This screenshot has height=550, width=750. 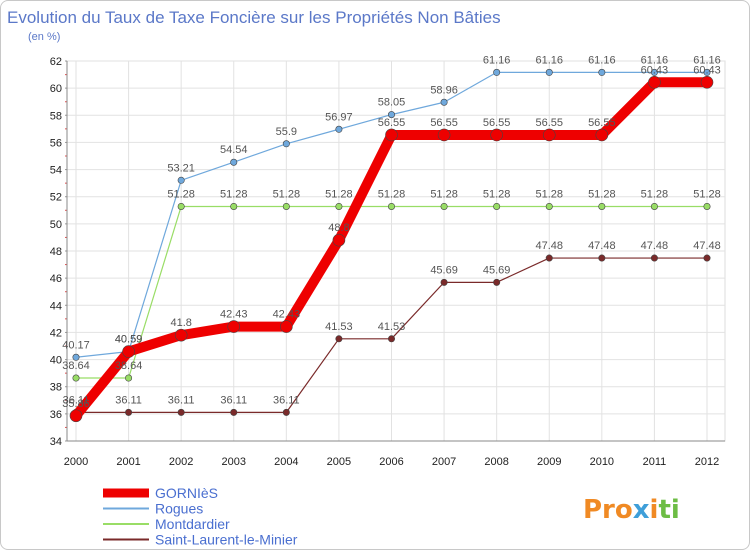 What do you see at coordinates (56, 116) in the screenshot?
I see `y-tick-label: 58` at bounding box center [56, 116].